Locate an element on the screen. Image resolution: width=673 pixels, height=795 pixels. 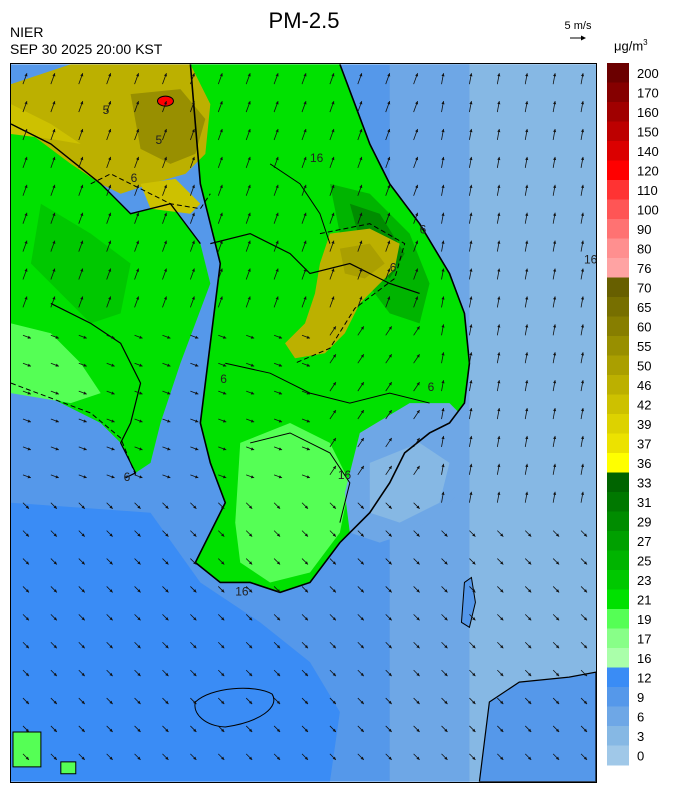
legend-label-27: 27 is located at coordinates (644, 541).